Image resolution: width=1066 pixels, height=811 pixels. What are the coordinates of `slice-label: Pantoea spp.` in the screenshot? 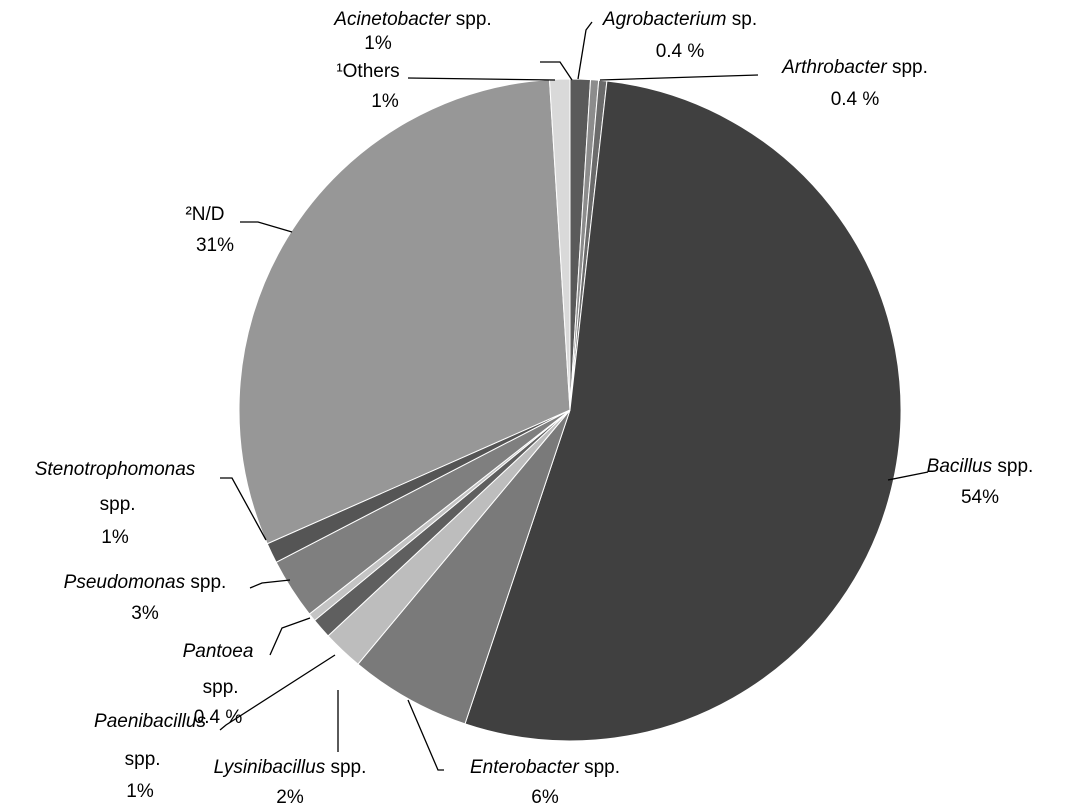 It's located at (218, 669).